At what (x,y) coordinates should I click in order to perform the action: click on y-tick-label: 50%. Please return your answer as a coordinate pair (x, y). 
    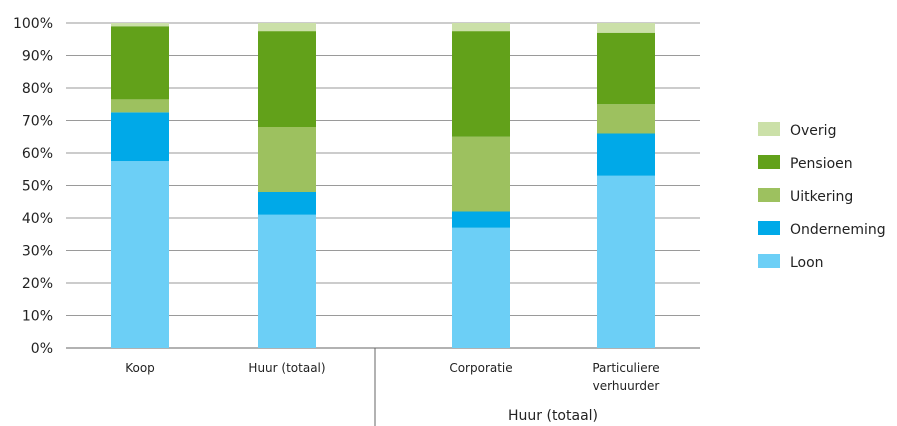
    Looking at the image, I should click on (37, 187).